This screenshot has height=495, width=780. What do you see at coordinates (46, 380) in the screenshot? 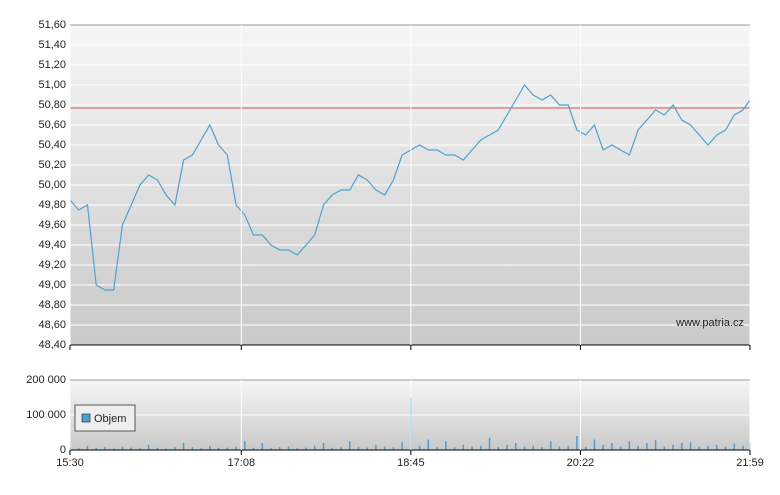
I see `y-tick-label: 200 000` at bounding box center [46, 380].